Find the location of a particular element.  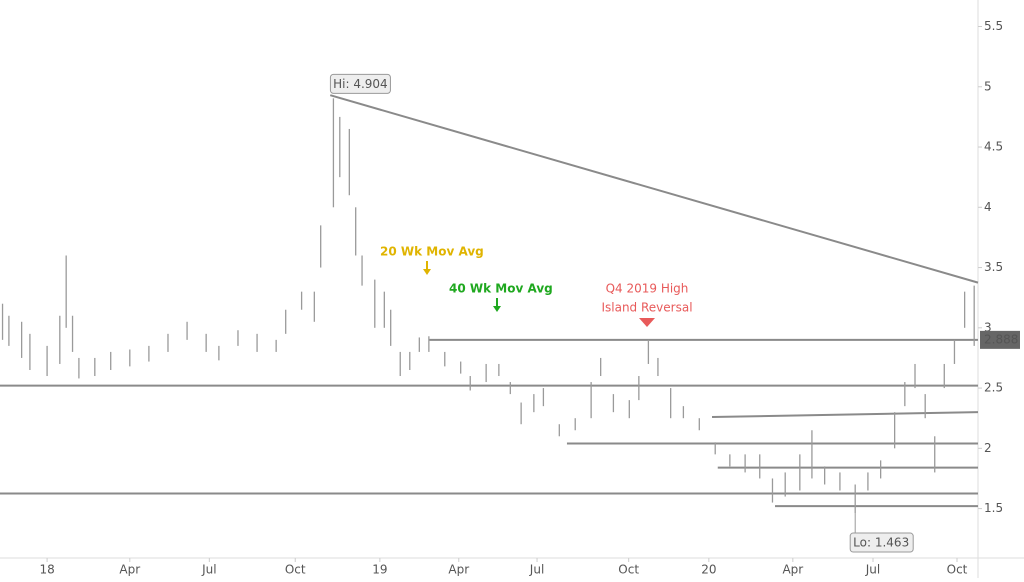

annotation: Q4 2019 High is located at coordinates (647, 289).